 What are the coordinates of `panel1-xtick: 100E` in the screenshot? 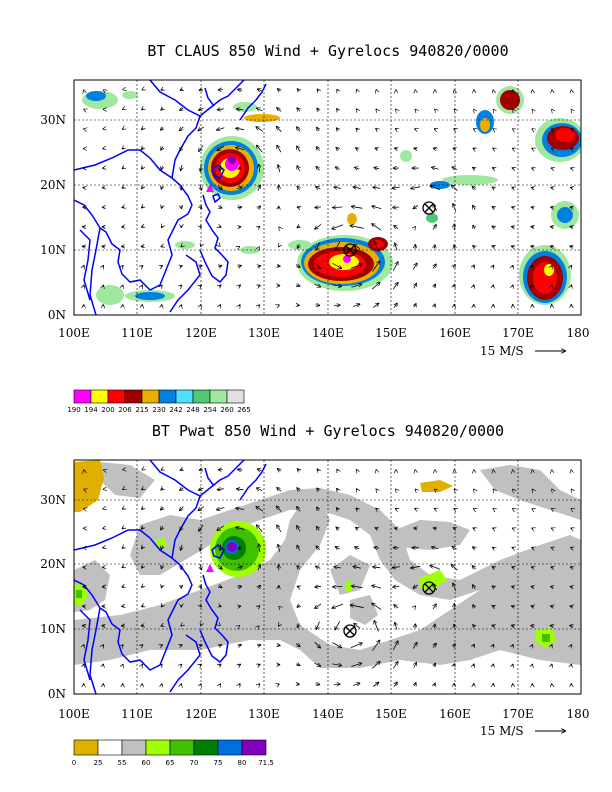 It's located at (74, 333).